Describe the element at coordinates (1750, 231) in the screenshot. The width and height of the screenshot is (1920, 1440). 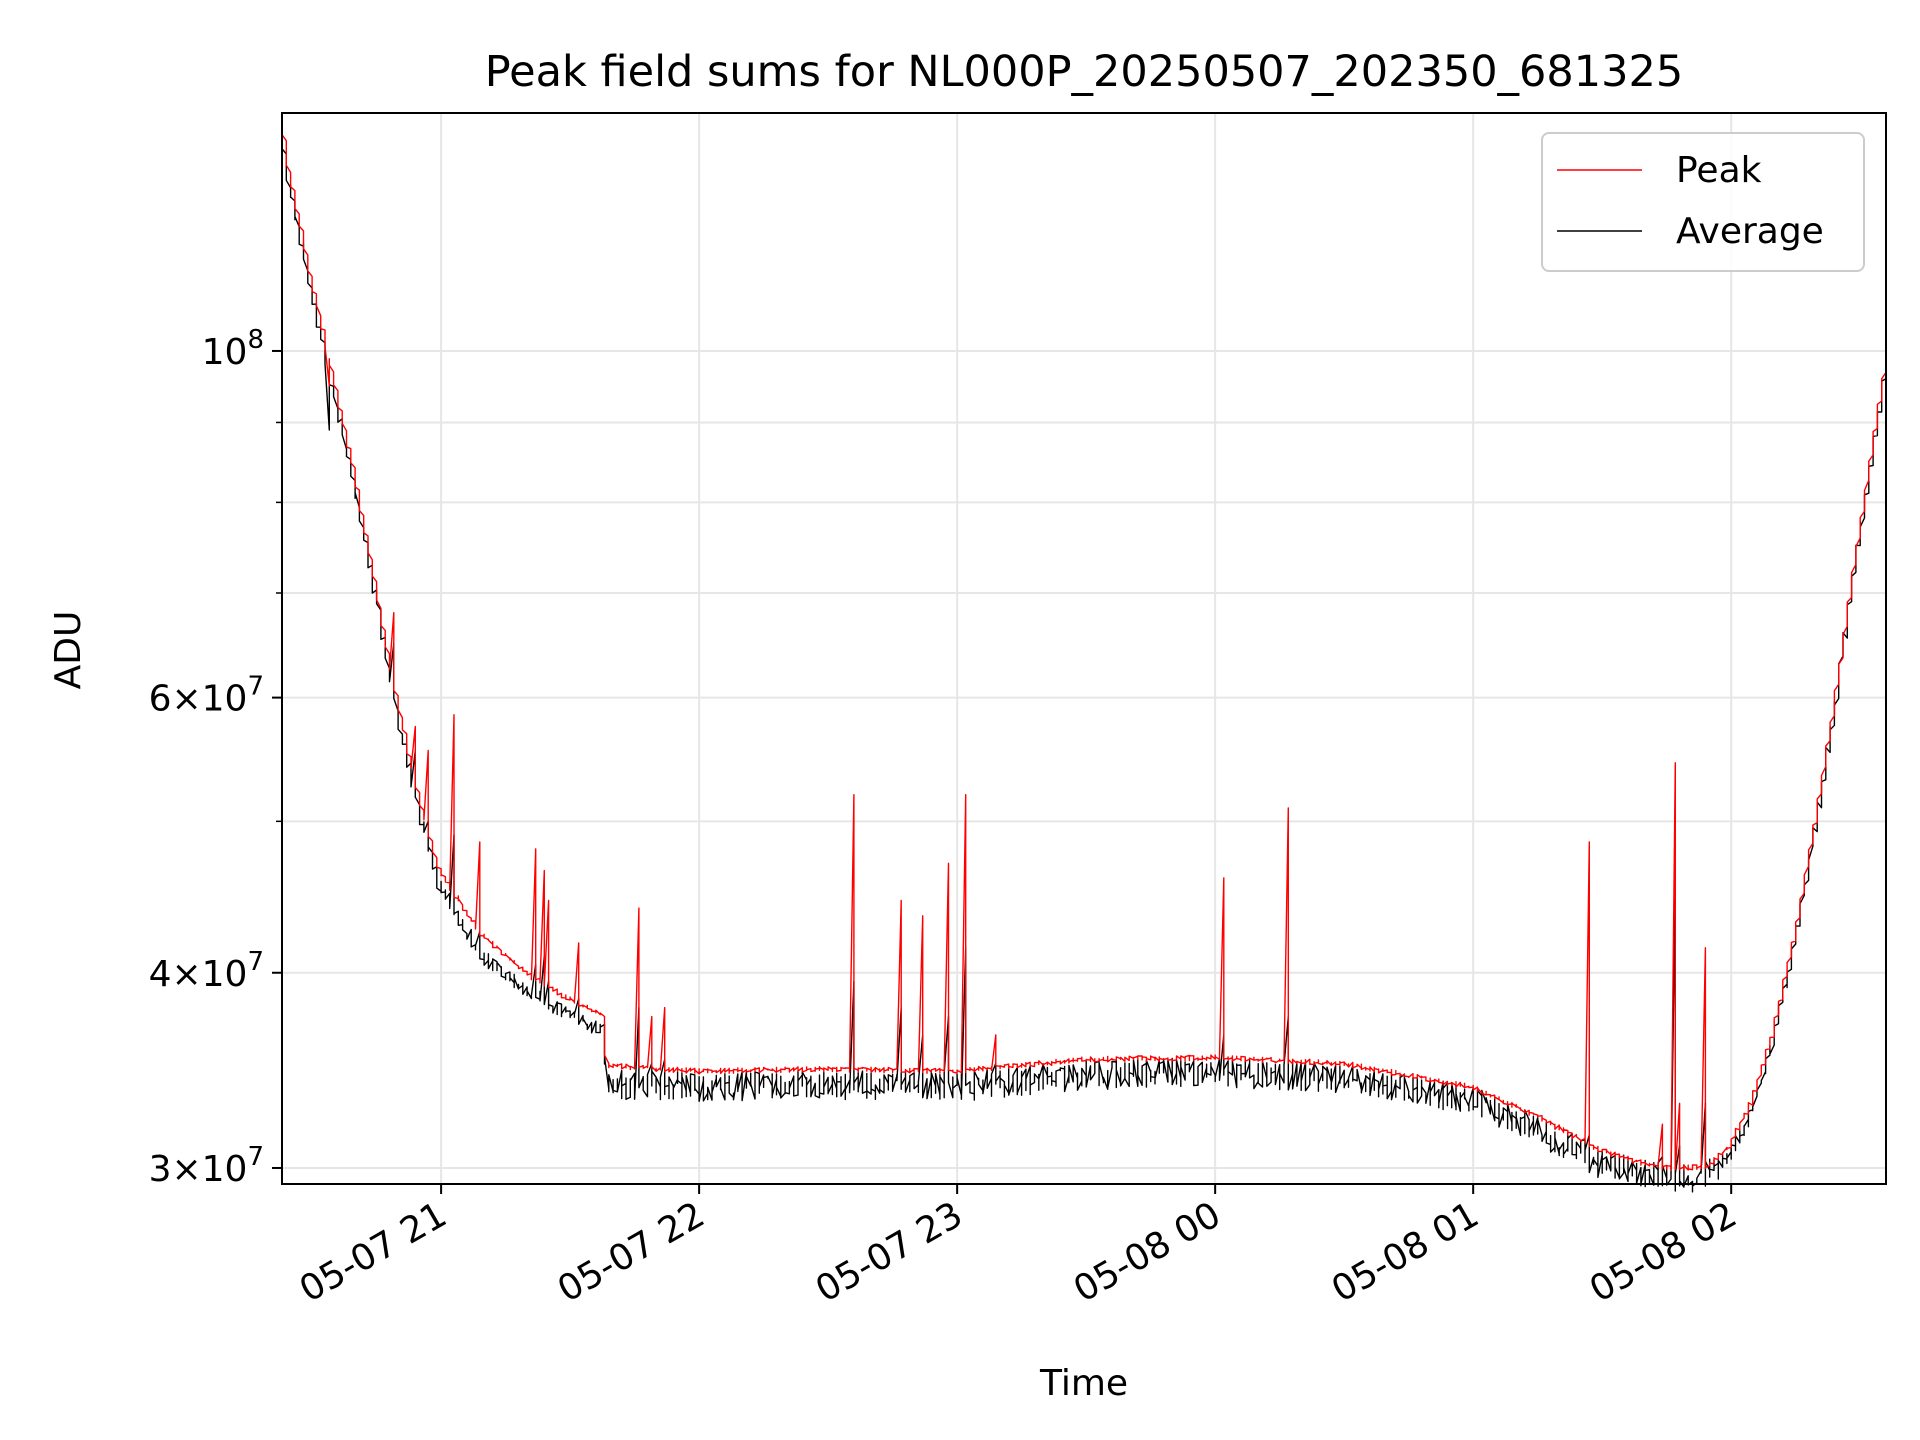
I see `legend-label-average: Average` at that location.